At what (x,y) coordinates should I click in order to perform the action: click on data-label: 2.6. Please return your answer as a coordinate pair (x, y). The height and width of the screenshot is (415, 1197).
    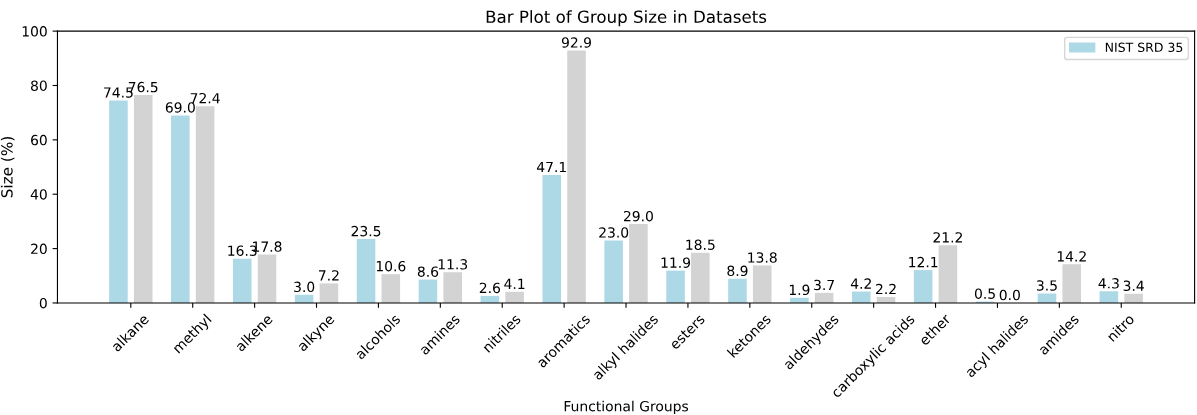
    Looking at the image, I should click on (490, 288).